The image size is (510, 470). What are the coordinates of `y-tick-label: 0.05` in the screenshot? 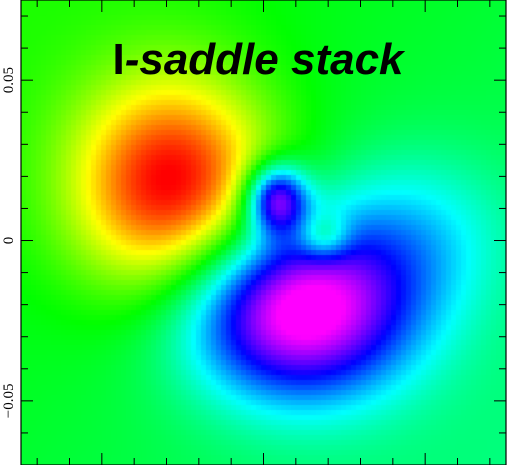 It's located at (9, 80).